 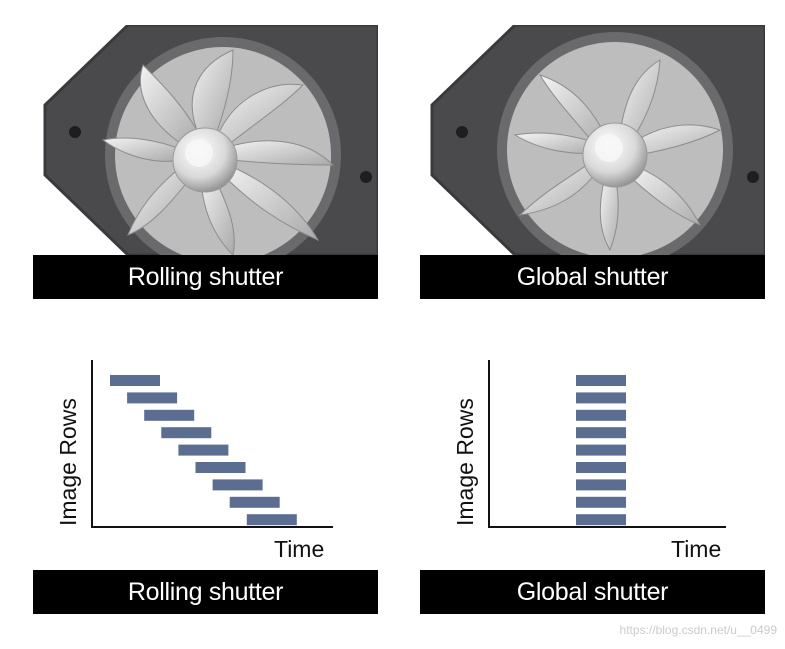 What do you see at coordinates (592, 592) in the screenshot?
I see `global-shutter-caption-bottom: Global shutter` at bounding box center [592, 592].